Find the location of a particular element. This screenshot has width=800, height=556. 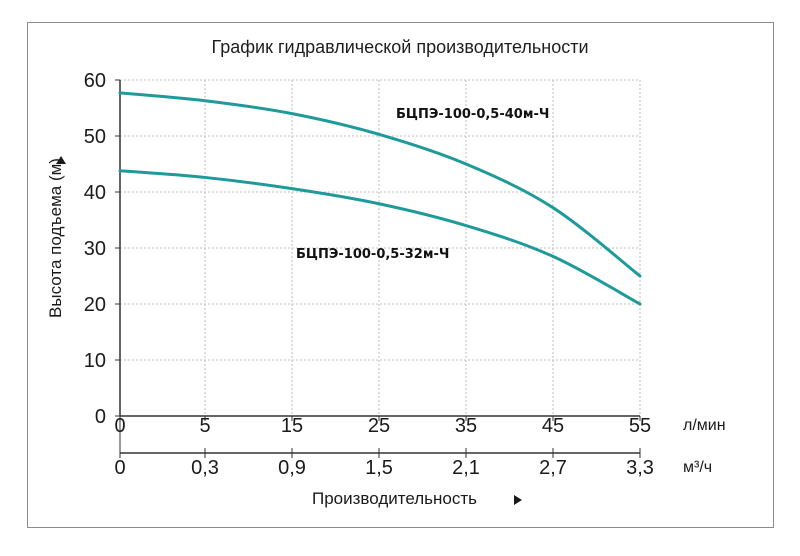

y-tick-label: 40 is located at coordinates (95, 193).